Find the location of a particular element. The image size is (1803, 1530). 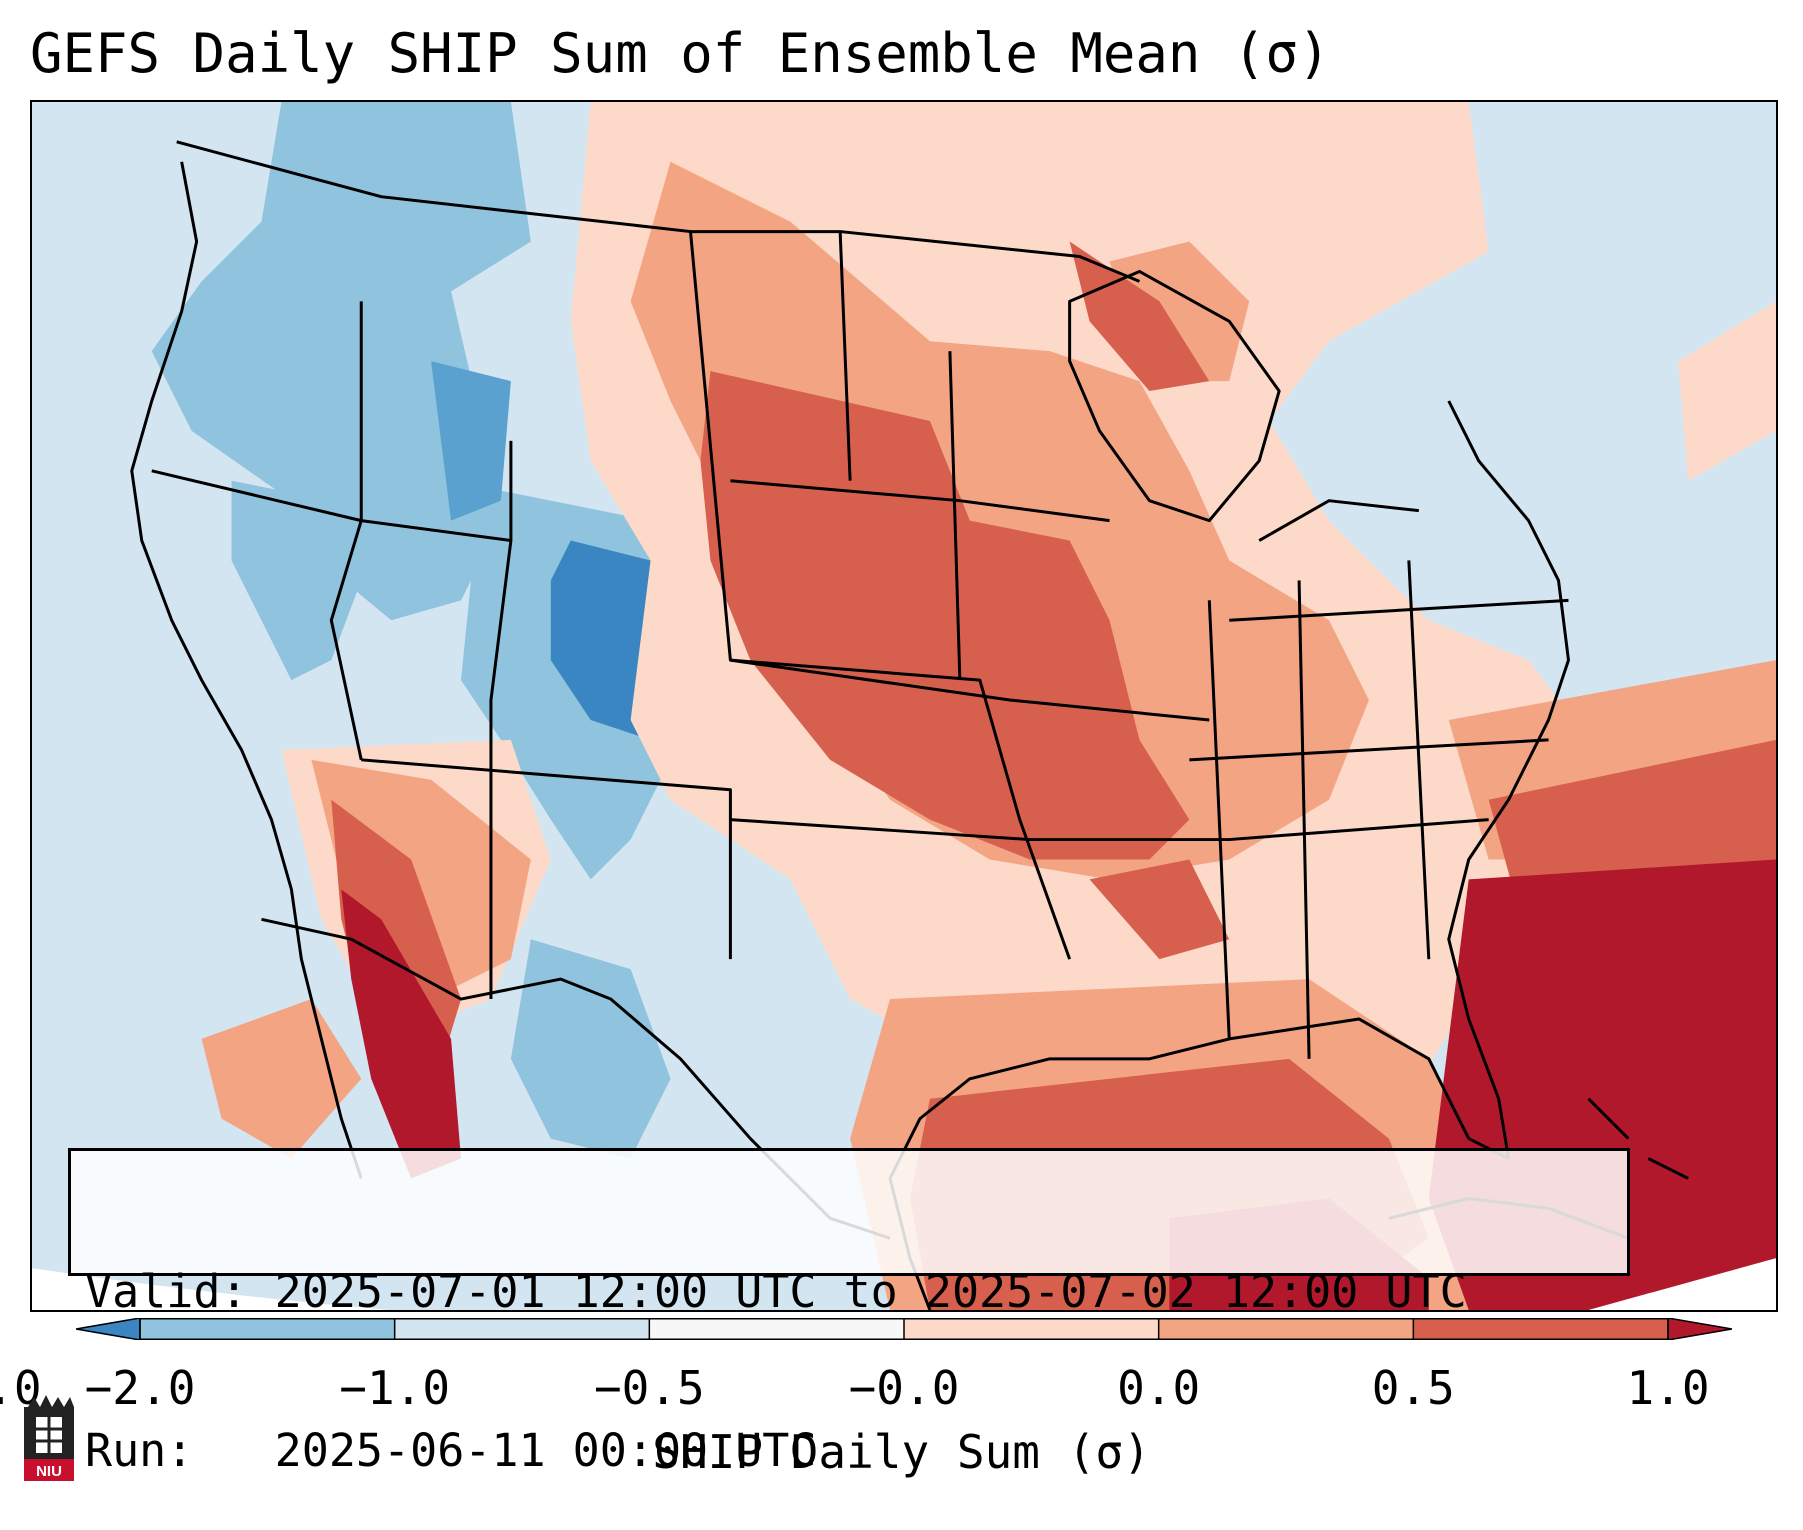

state-line-wv-sc is located at coordinates (1419, 760).